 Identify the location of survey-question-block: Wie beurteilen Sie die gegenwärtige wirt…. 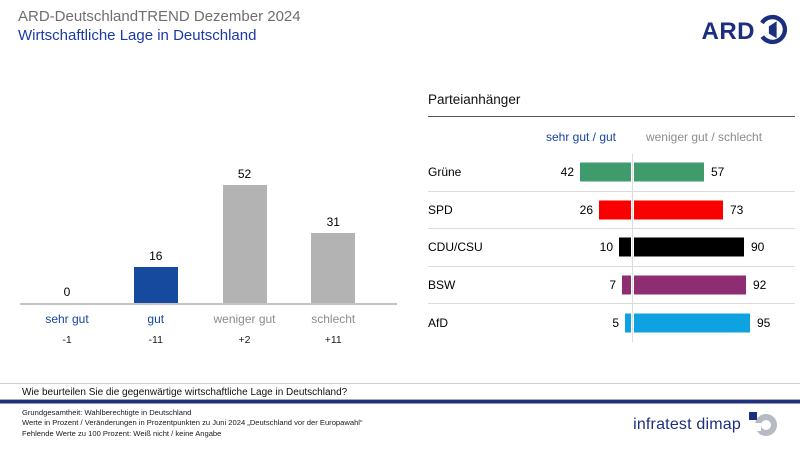
(400, 390).